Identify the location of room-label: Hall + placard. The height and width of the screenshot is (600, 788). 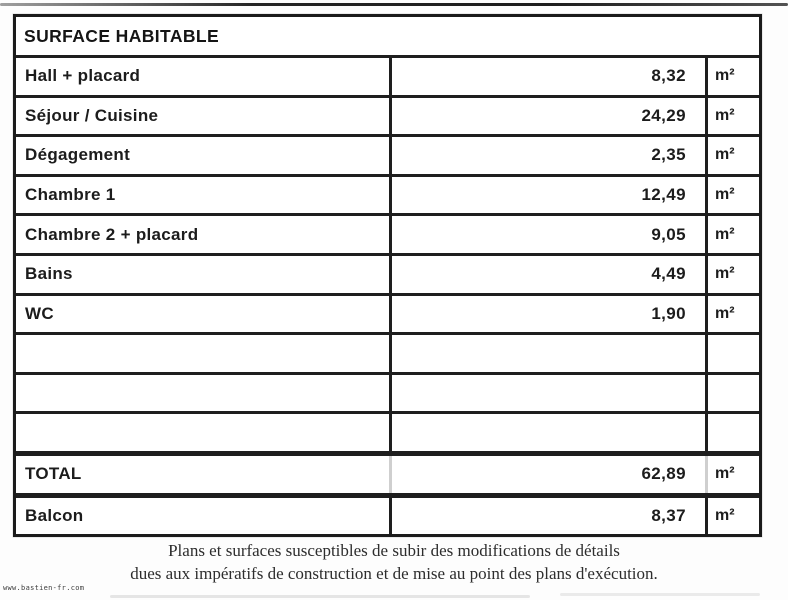
(83, 76).